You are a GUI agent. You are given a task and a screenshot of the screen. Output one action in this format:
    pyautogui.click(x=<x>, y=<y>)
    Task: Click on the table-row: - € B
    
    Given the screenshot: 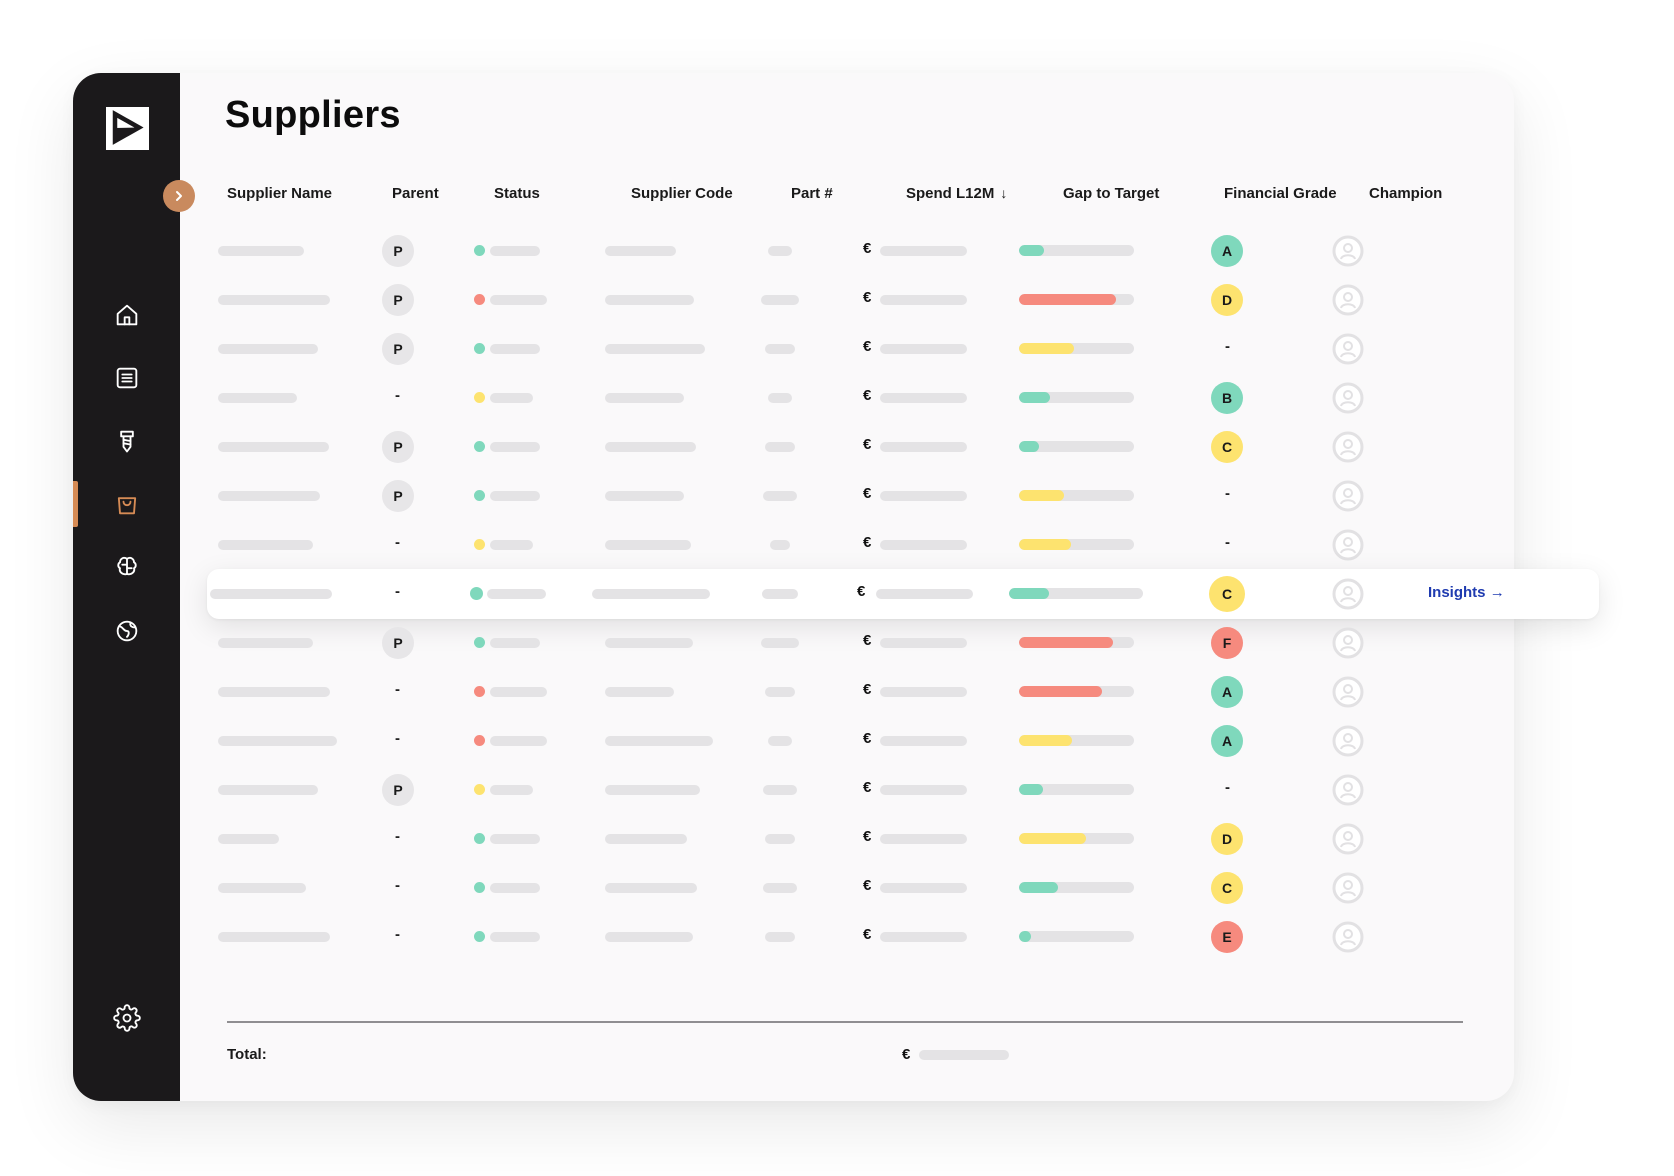 What is the action you would take?
    pyautogui.click(x=837, y=398)
    